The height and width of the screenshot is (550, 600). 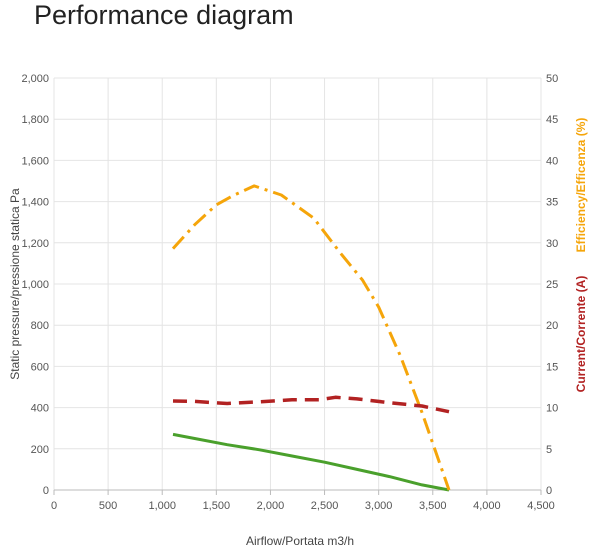 What do you see at coordinates (552, 367) in the screenshot?
I see `y-right-tick-label: 15` at bounding box center [552, 367].